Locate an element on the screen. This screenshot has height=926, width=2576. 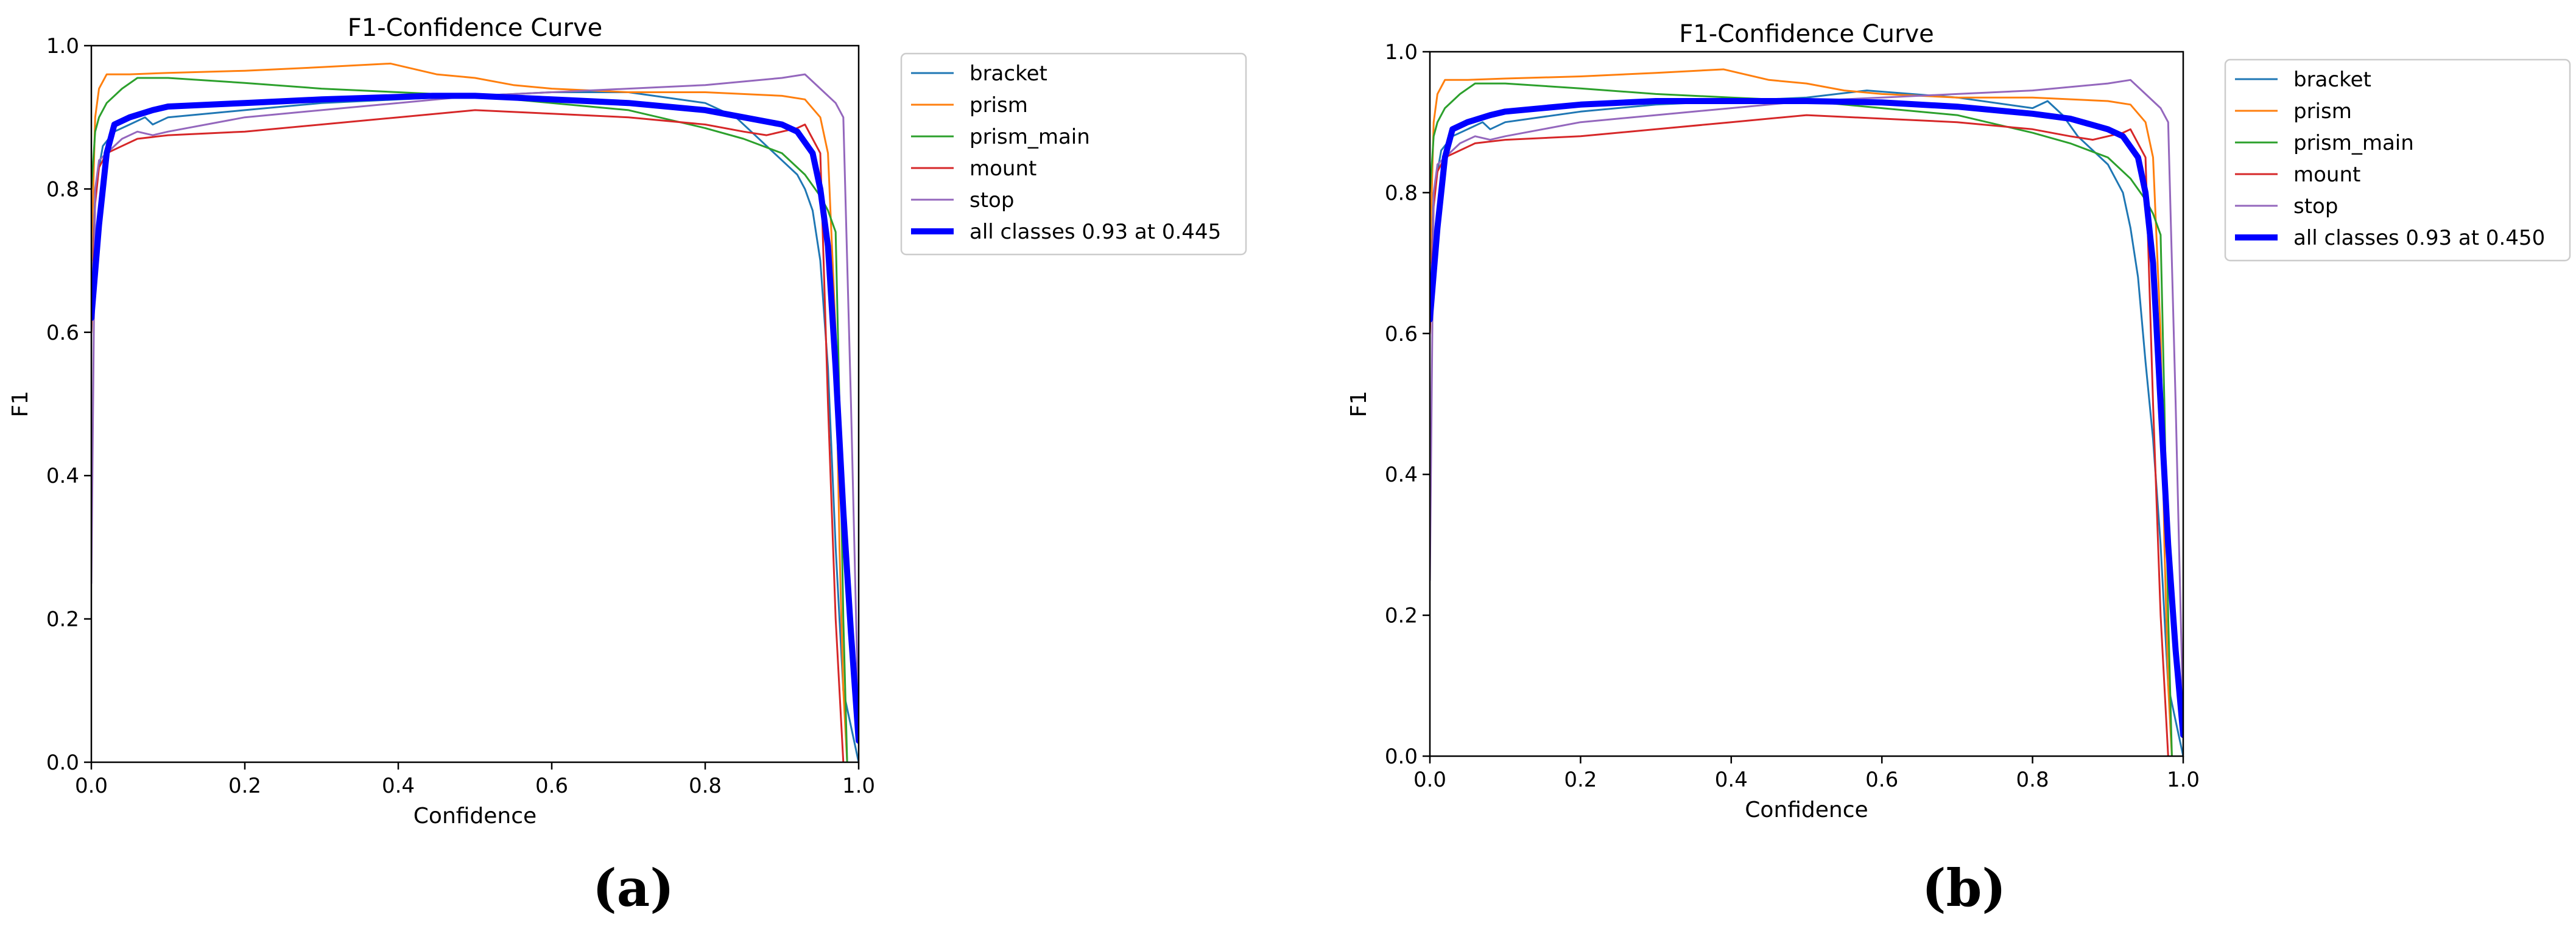
panel-label: (a) is located at coordinates (633, 888).